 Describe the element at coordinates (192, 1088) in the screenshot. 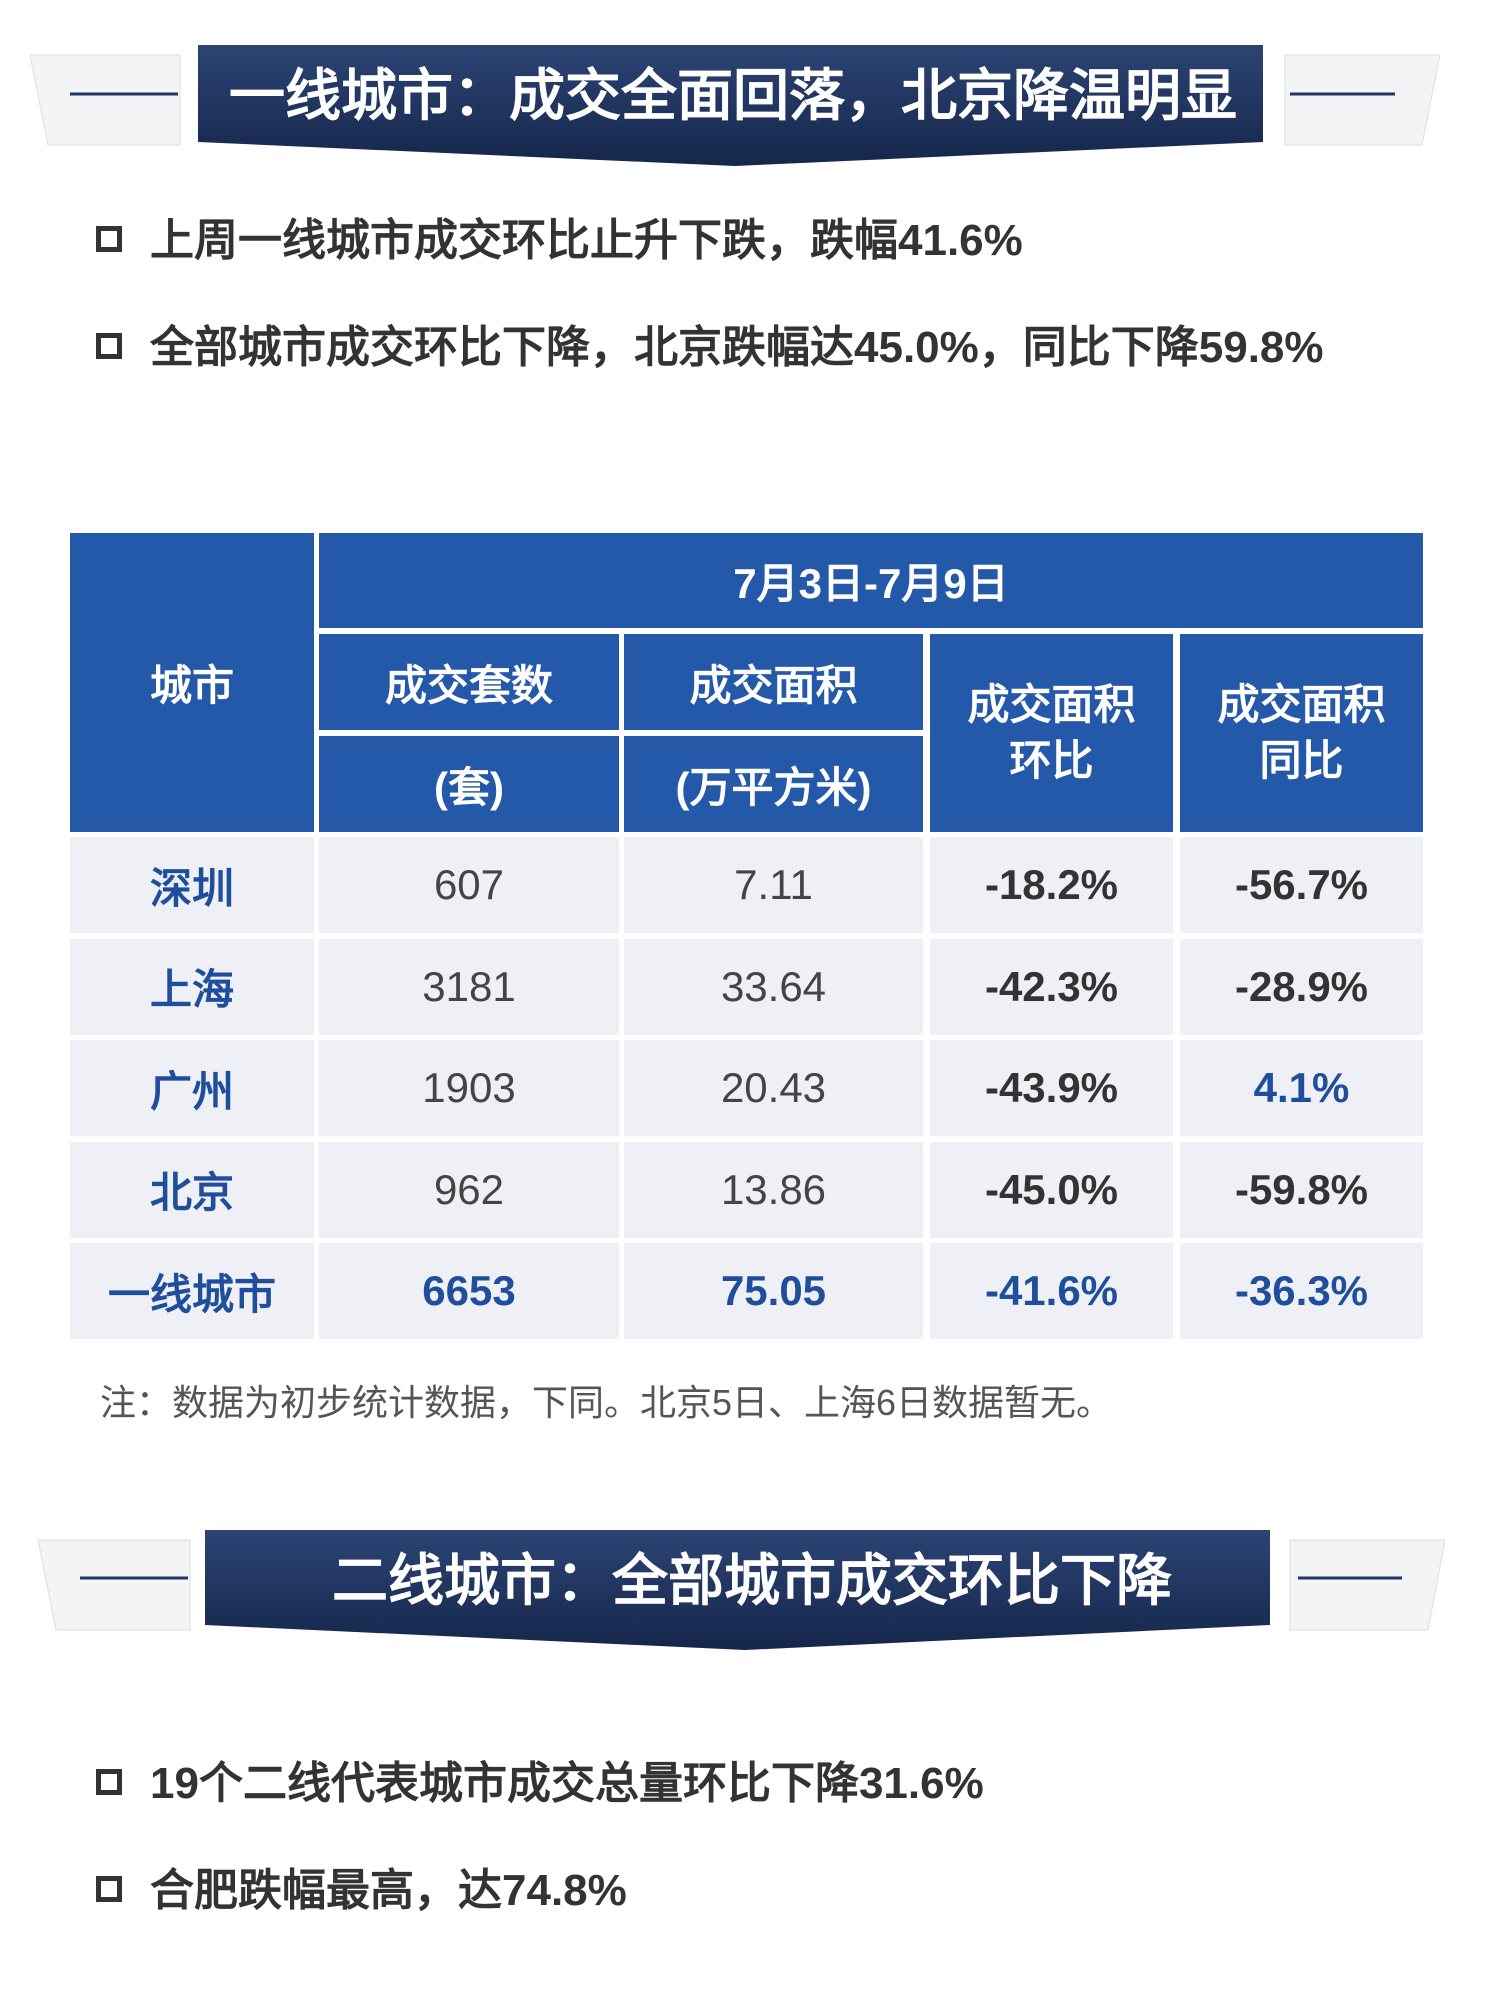

I see `table-cell: 广州` at that location.